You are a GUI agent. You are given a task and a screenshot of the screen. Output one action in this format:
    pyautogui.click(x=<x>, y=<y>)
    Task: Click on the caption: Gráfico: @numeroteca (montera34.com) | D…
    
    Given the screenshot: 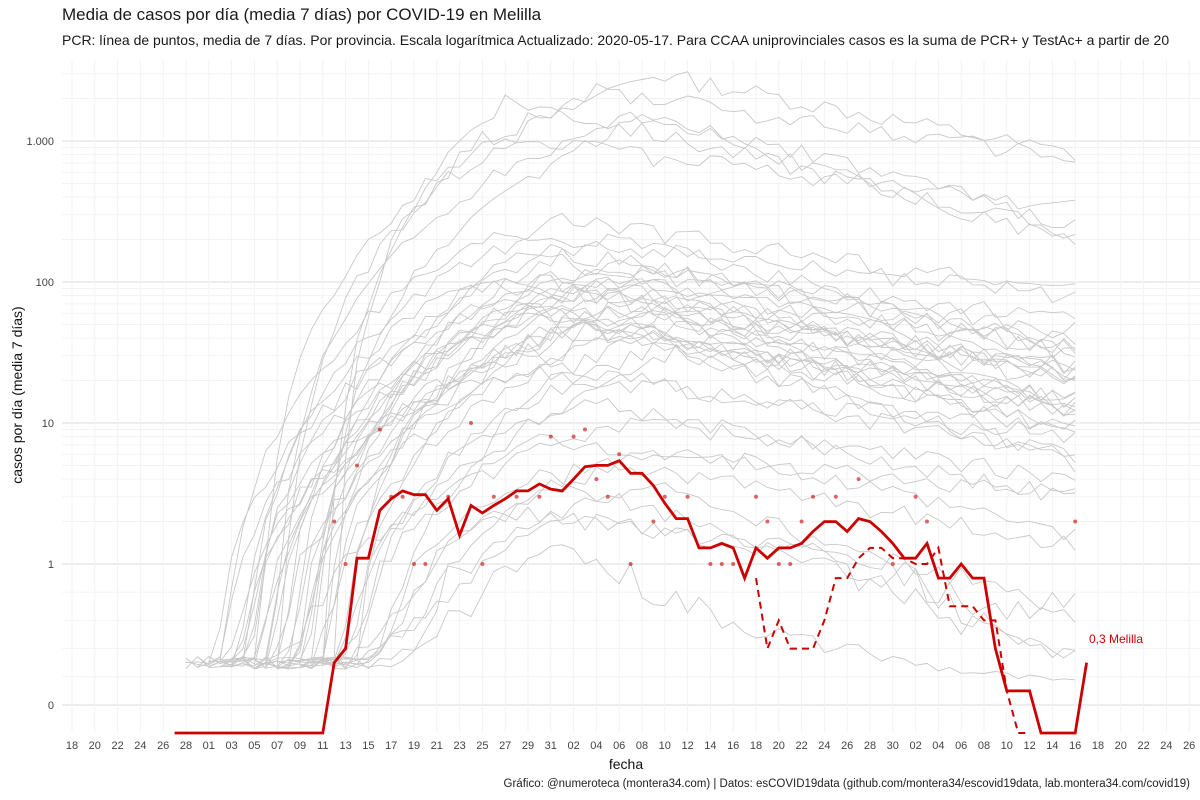 What is the action you would take?
    pyautogui.click(x=846, y=784)
    